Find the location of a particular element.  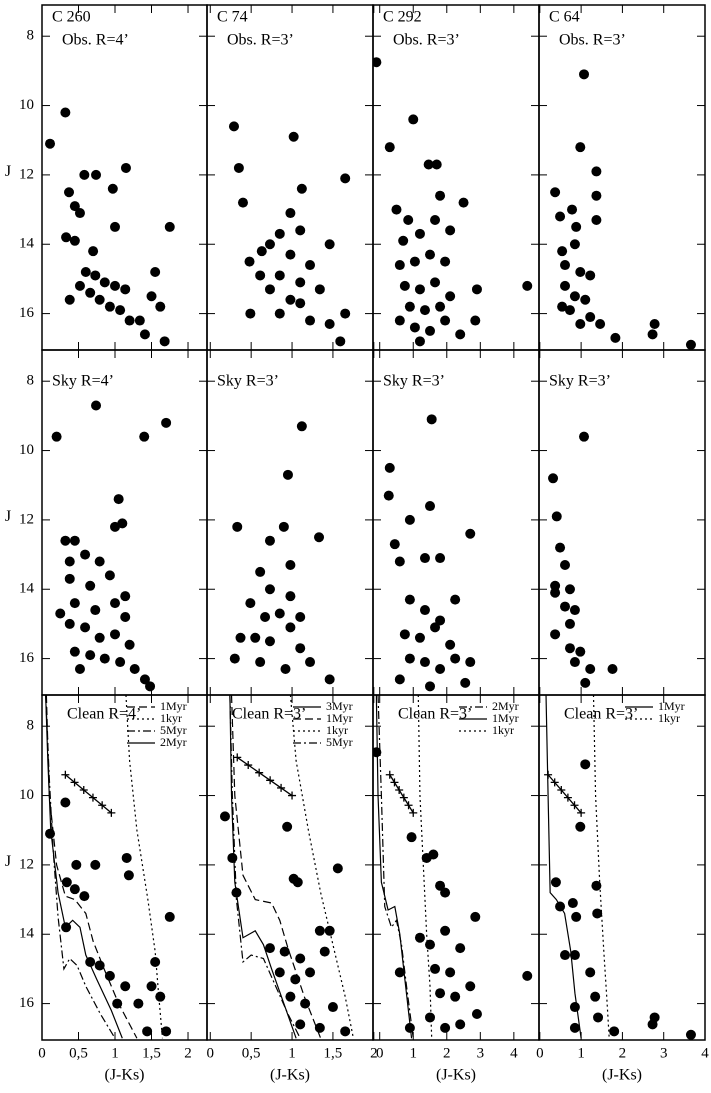

panel-label: Sky R=3’ is located at coordinates (580, 381).